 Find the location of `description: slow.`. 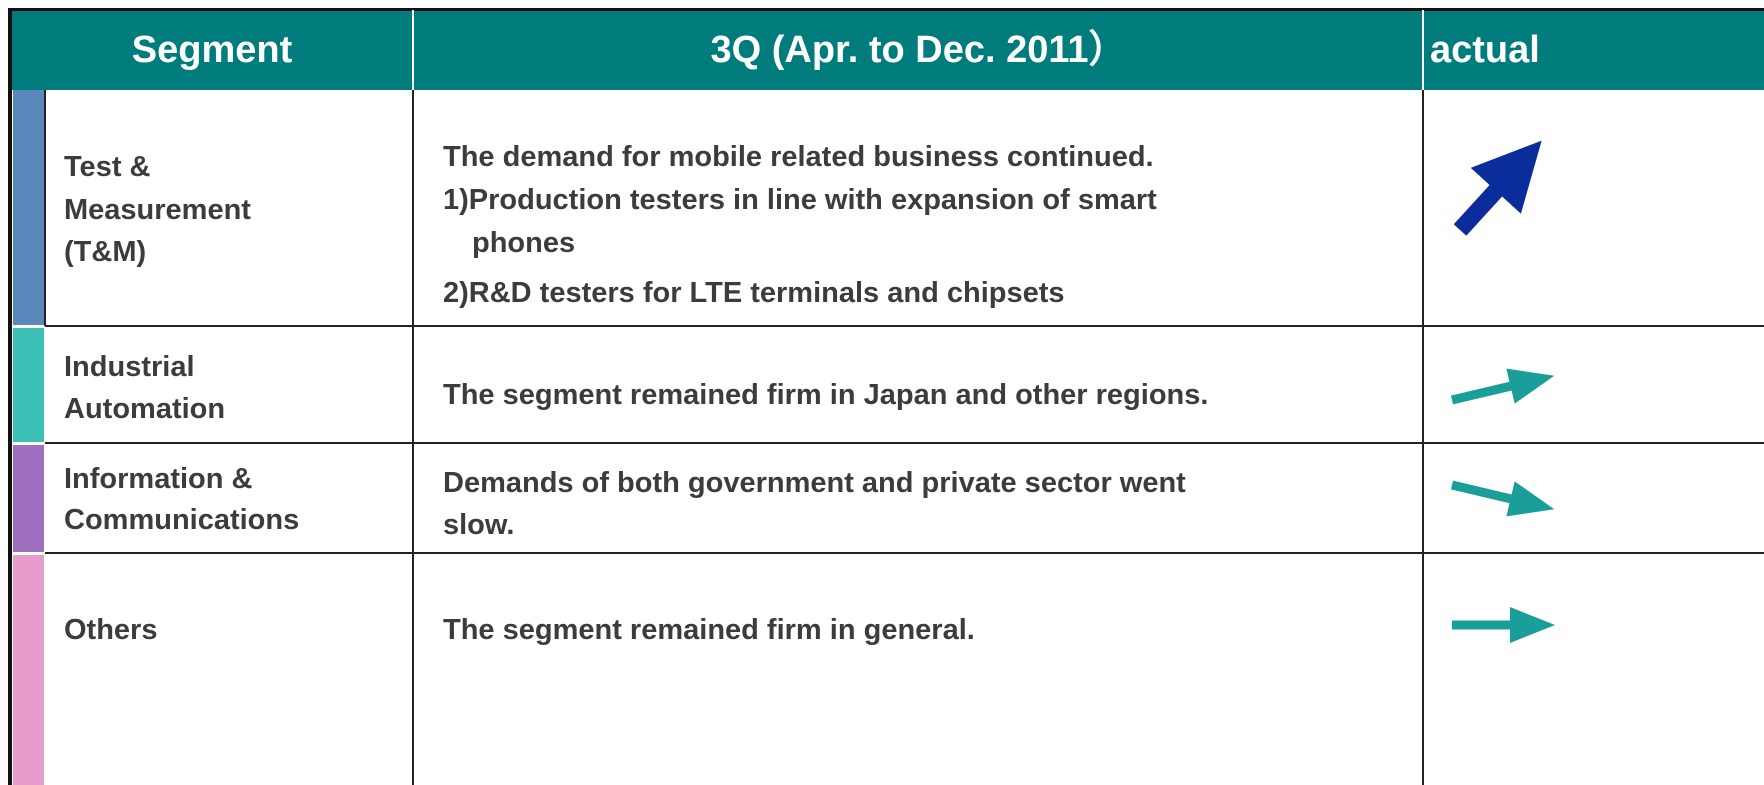

description: slow. is located at coordinates (479, 525).